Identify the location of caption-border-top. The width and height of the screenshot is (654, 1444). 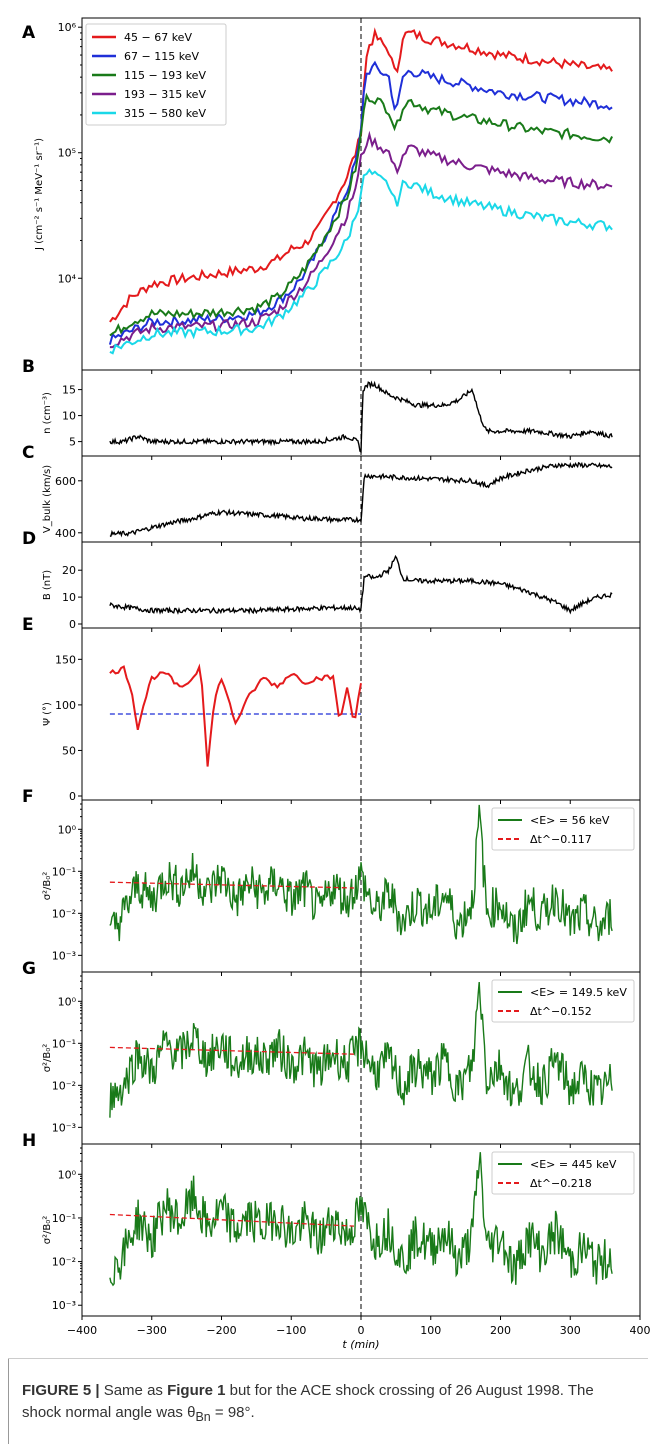
(328, 1358).